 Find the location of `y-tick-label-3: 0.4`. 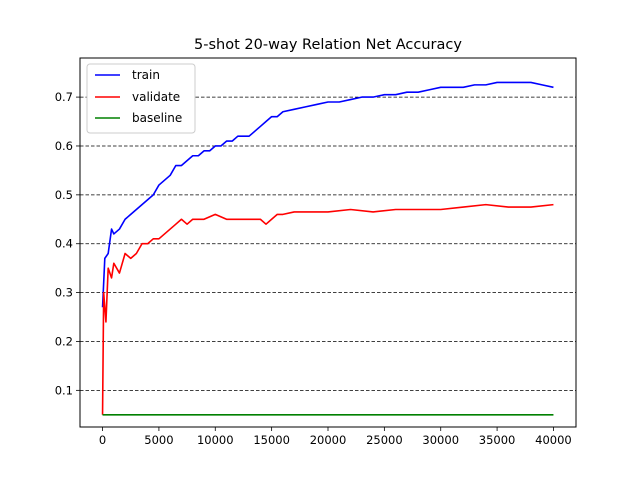

y-tick-label-3: 0.4 is located at coordinates (64, 244).